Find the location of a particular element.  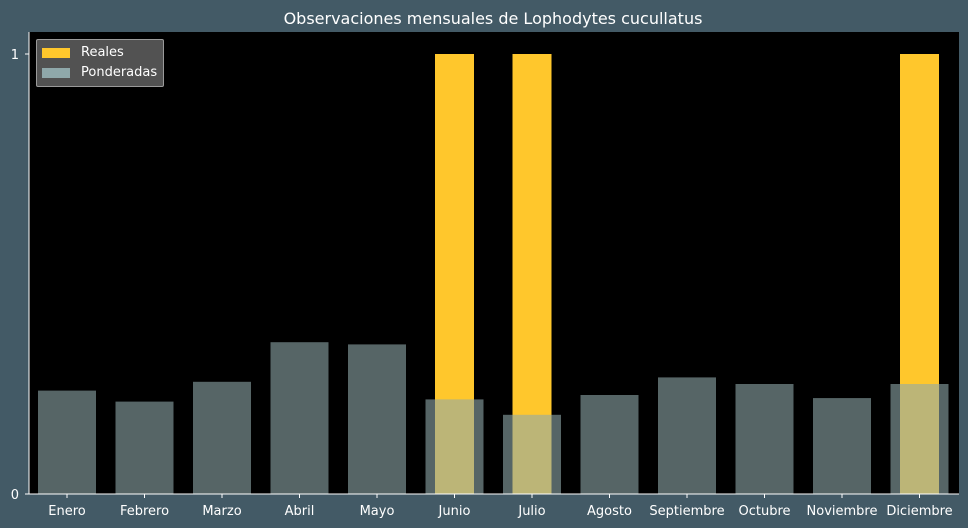

bar-ponderadas-noviembre is located at coordinates (842, 446).